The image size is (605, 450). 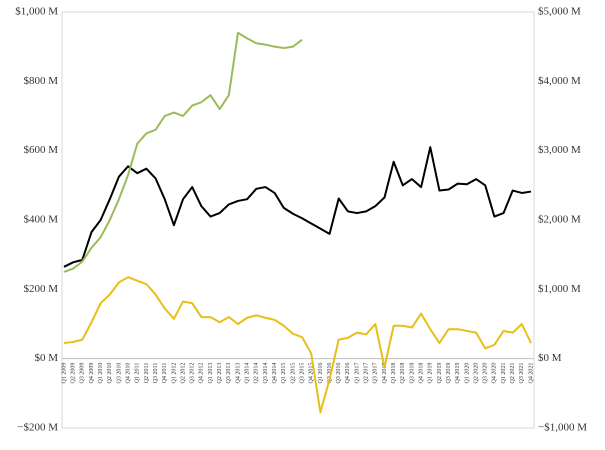 I want to click on x-tick-label: Q4 2011, so click(x=165, y=373).